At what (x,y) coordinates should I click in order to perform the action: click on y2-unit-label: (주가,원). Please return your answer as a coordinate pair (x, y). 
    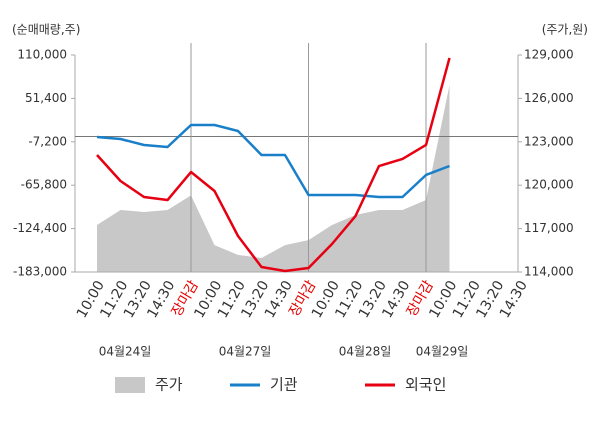
    Looking at the image, I should click on (565, 30).